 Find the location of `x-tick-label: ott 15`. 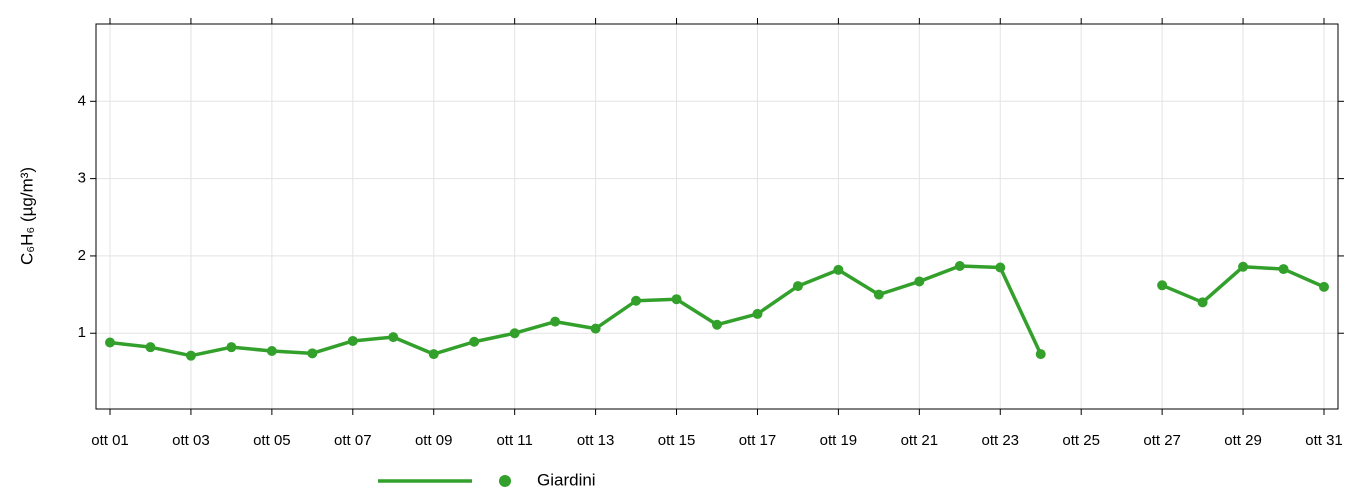

x-tick-label: ott 15 is located at coordinates (677, 440).